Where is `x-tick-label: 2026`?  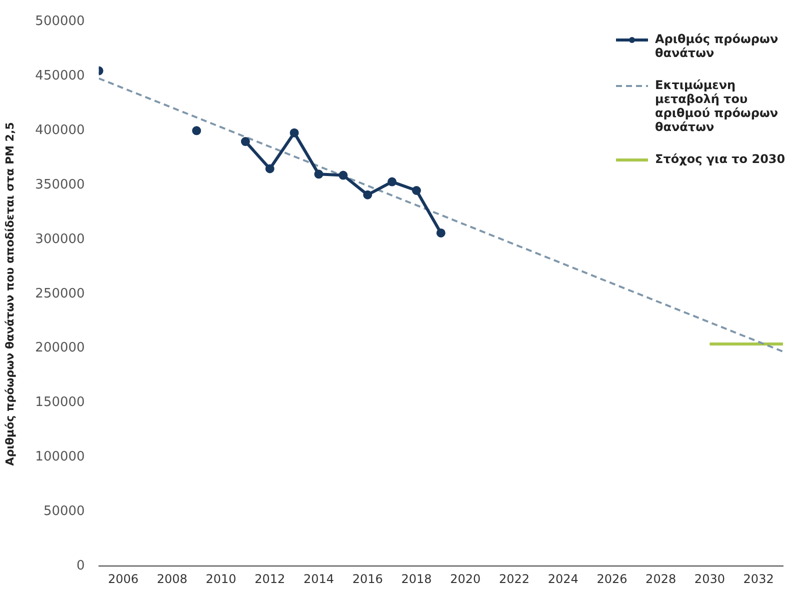
x-tick-label: 2026 is located at coordinates (612, 579).